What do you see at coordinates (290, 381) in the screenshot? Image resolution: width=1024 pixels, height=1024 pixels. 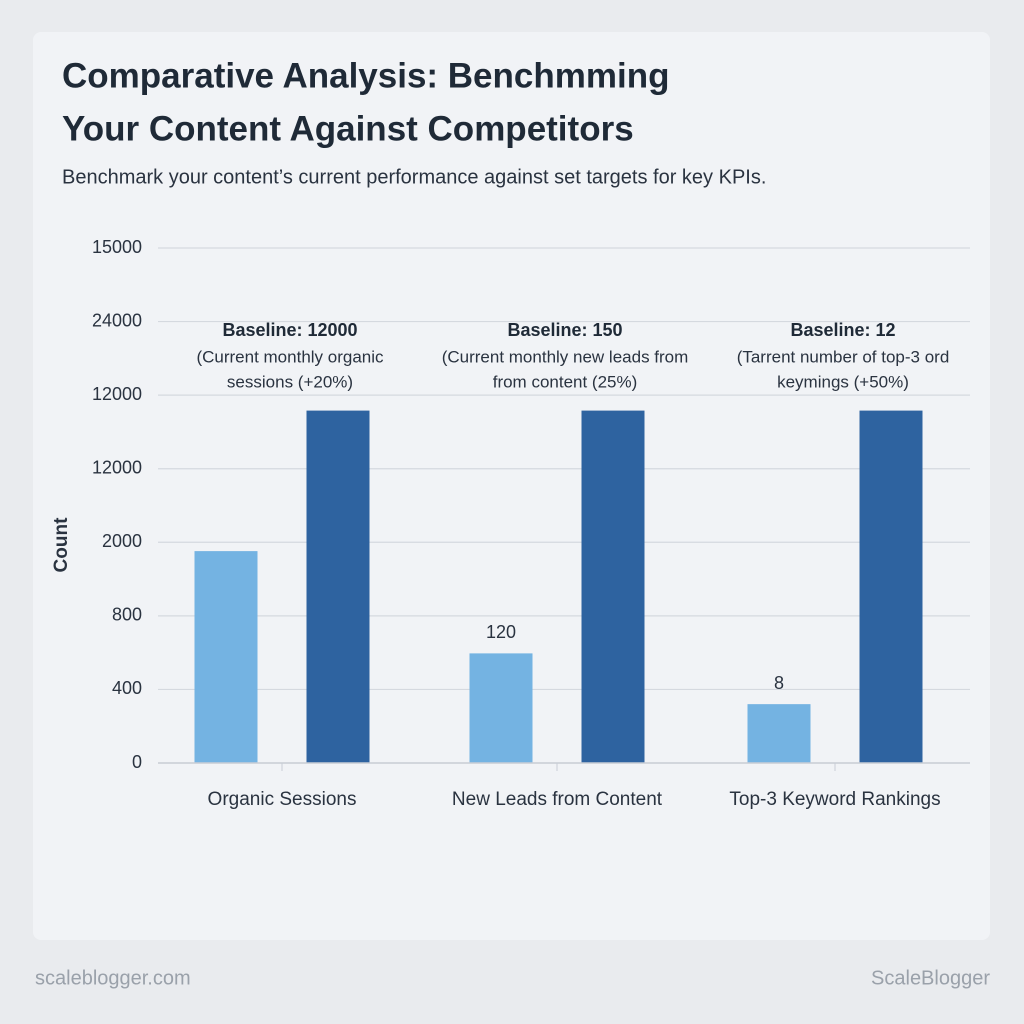 I see `annotation-line: sessions (+20%)` at bounding box center [290, 381].